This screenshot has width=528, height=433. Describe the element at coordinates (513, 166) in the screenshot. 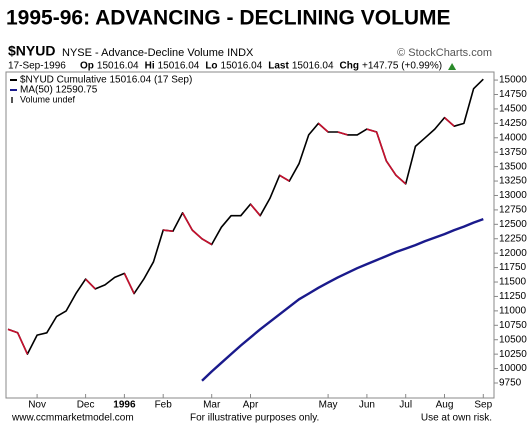

I see `y-tick-label: 13500` at that location.